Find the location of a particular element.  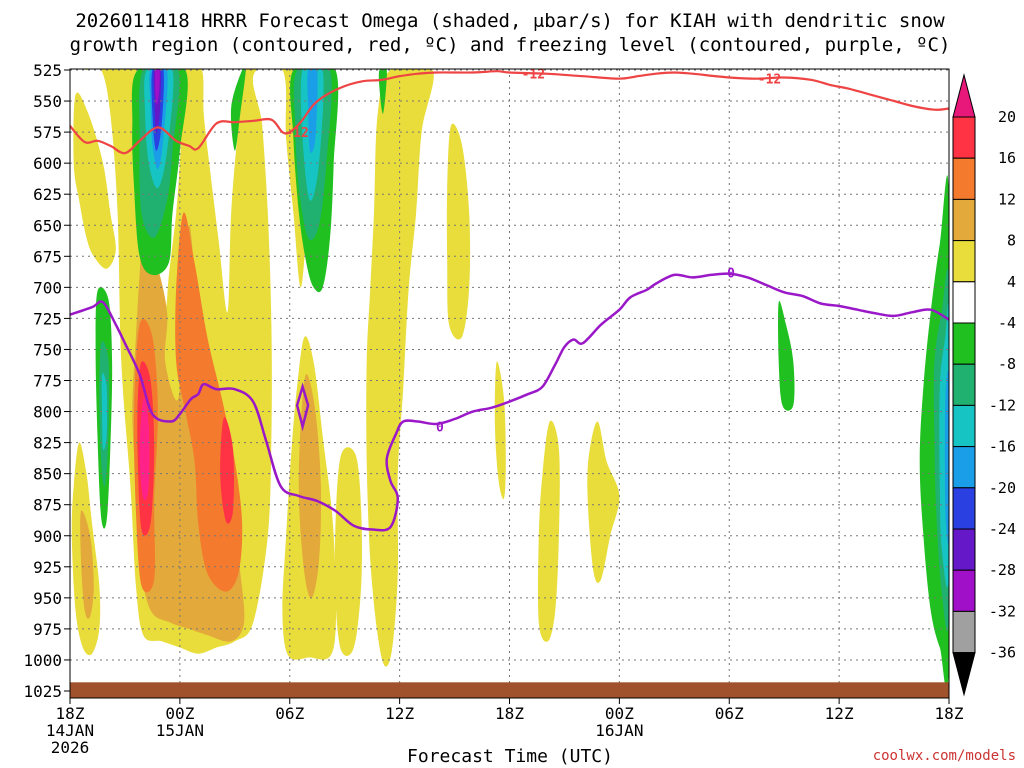

freezing-contour-label-1: 0 is located at coordinates (731, 273).